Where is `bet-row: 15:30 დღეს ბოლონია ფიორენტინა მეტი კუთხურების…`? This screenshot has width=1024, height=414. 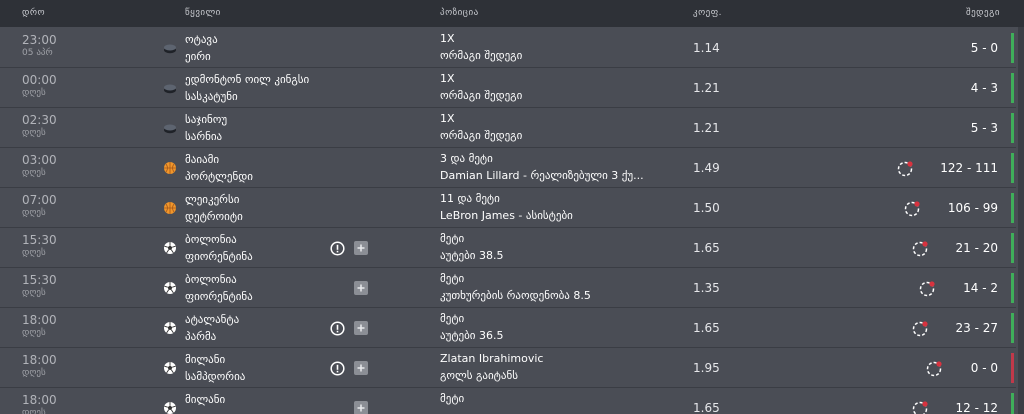
bet-row: 15:30 დღეს ბოლონია ფიორენტინა მეტი კუთხურების… is located at coordinates (508, 288).